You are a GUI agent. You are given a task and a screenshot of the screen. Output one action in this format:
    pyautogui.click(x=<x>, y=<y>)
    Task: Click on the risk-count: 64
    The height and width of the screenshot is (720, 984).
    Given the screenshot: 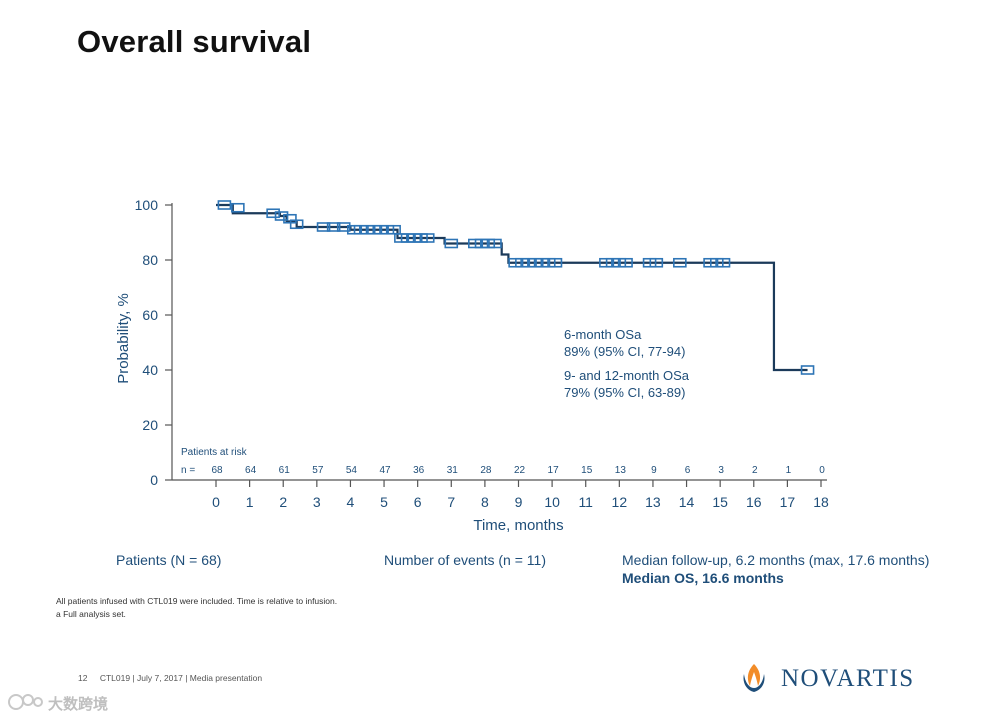 What is the action you would take?
    pyautogui.click(x=251, y=470)
    